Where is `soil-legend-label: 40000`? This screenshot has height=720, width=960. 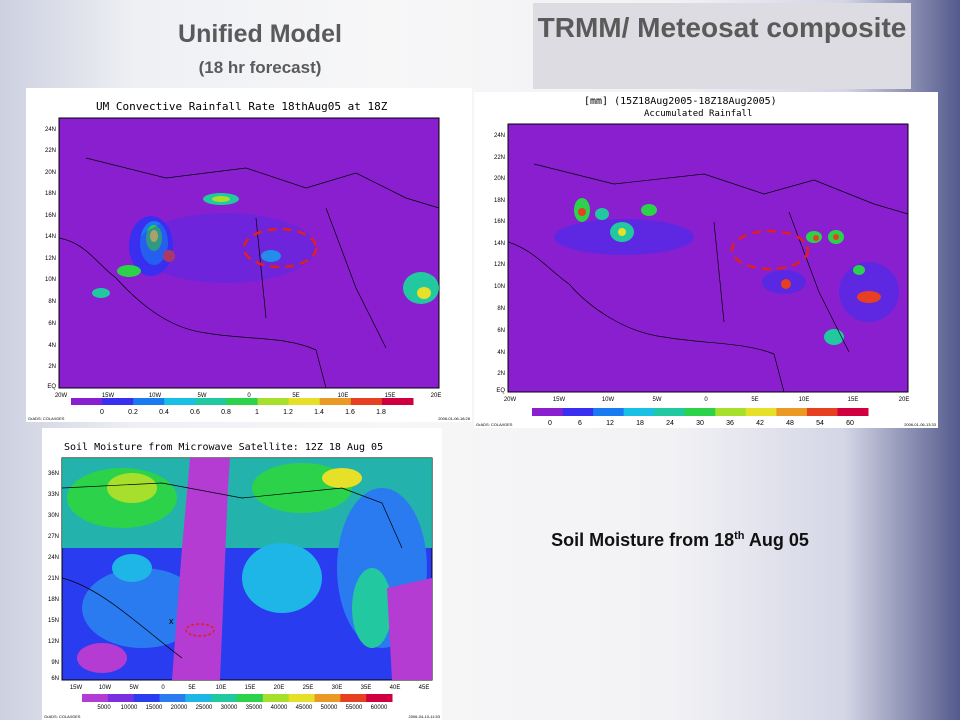
soil-legend-label: 40000 is located at coordinates (279, 708).